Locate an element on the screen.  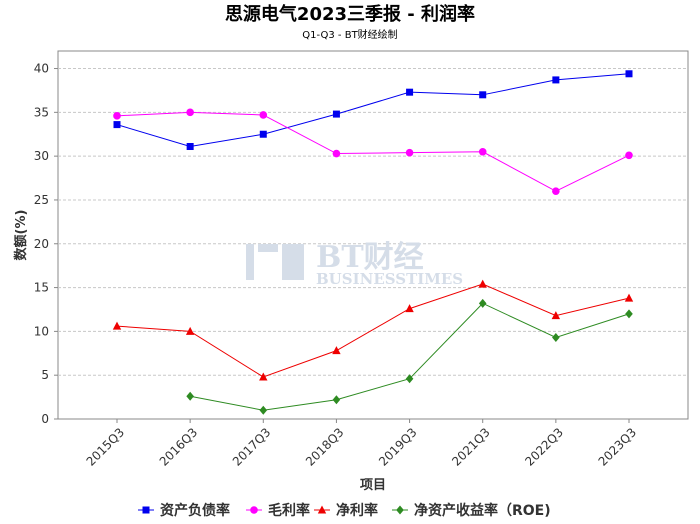
watermark-logo-icon-bar2 is located at coordinates (293, 262).